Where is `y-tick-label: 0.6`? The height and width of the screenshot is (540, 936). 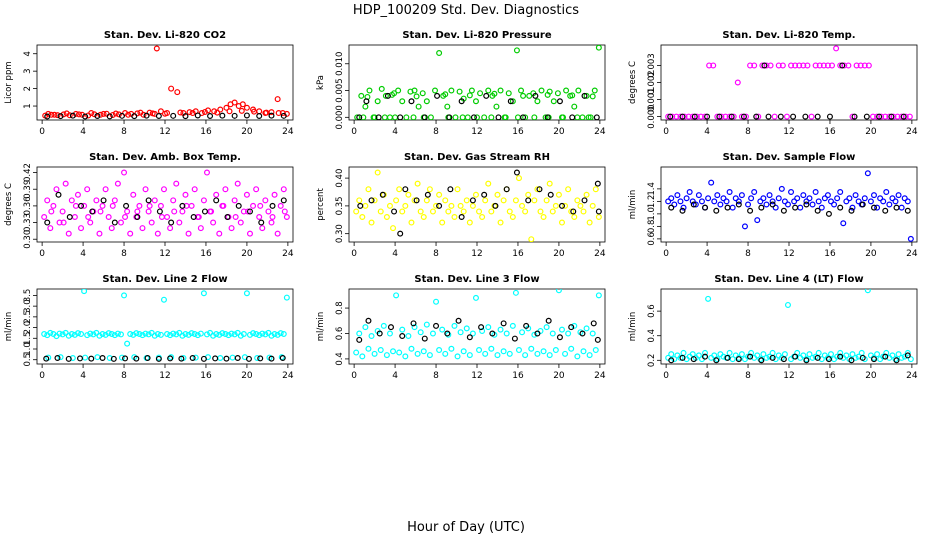 y-tick-label: 0.6 is located at coordinates (340, 334).